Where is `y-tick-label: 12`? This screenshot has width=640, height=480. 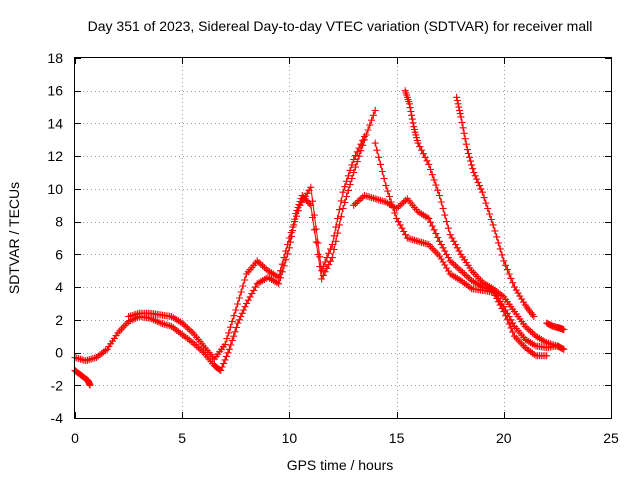
y-tick-label: 12 is located at coordinates (55, 156).